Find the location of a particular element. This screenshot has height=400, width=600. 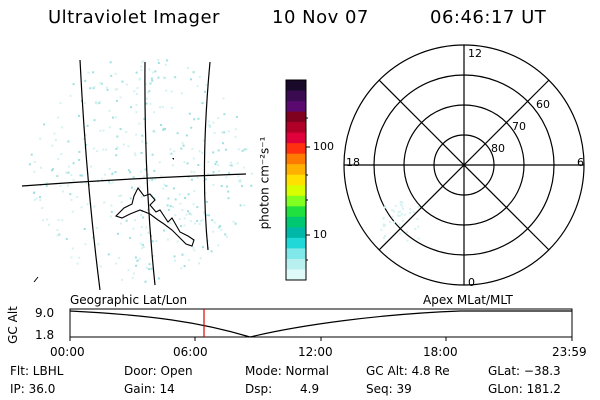

ip-info: IP: 36.0 is located at coordinates (33, 389).